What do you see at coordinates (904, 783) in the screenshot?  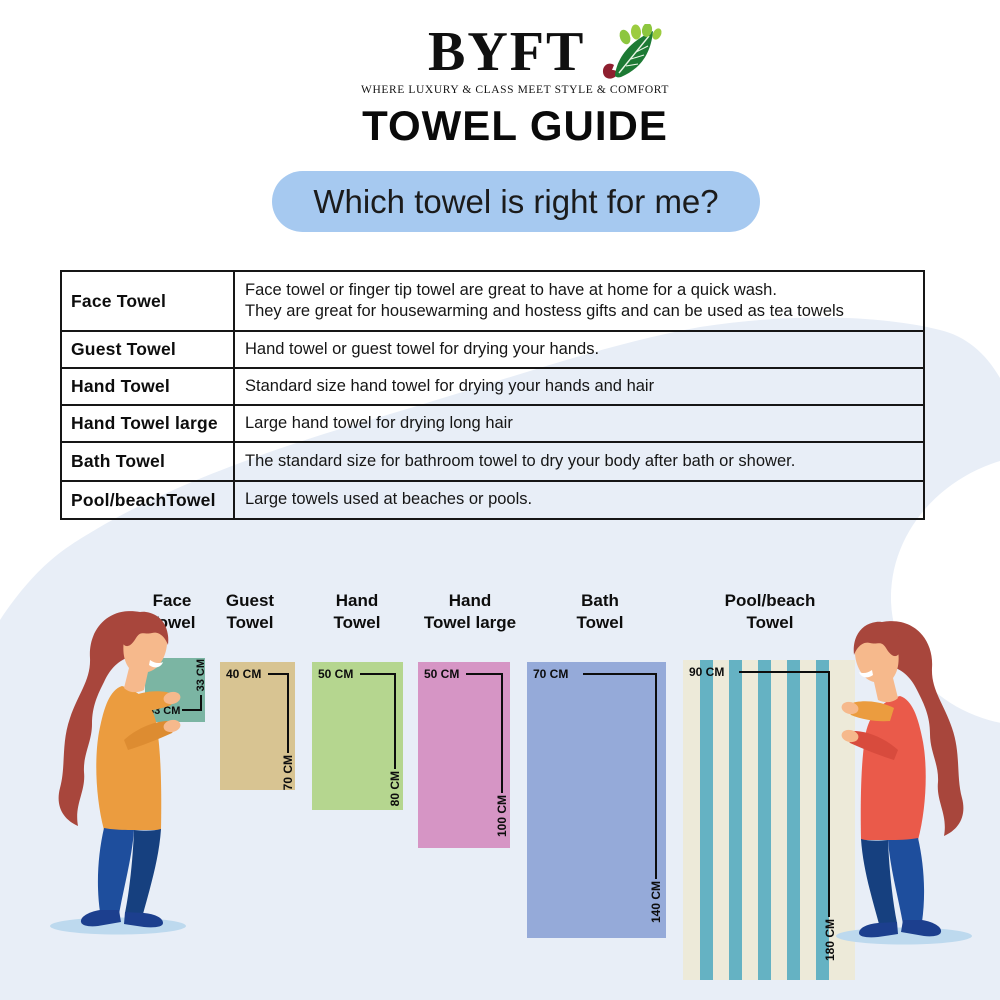 I see `woman-illustration-right` at bounding box center [904, 783].